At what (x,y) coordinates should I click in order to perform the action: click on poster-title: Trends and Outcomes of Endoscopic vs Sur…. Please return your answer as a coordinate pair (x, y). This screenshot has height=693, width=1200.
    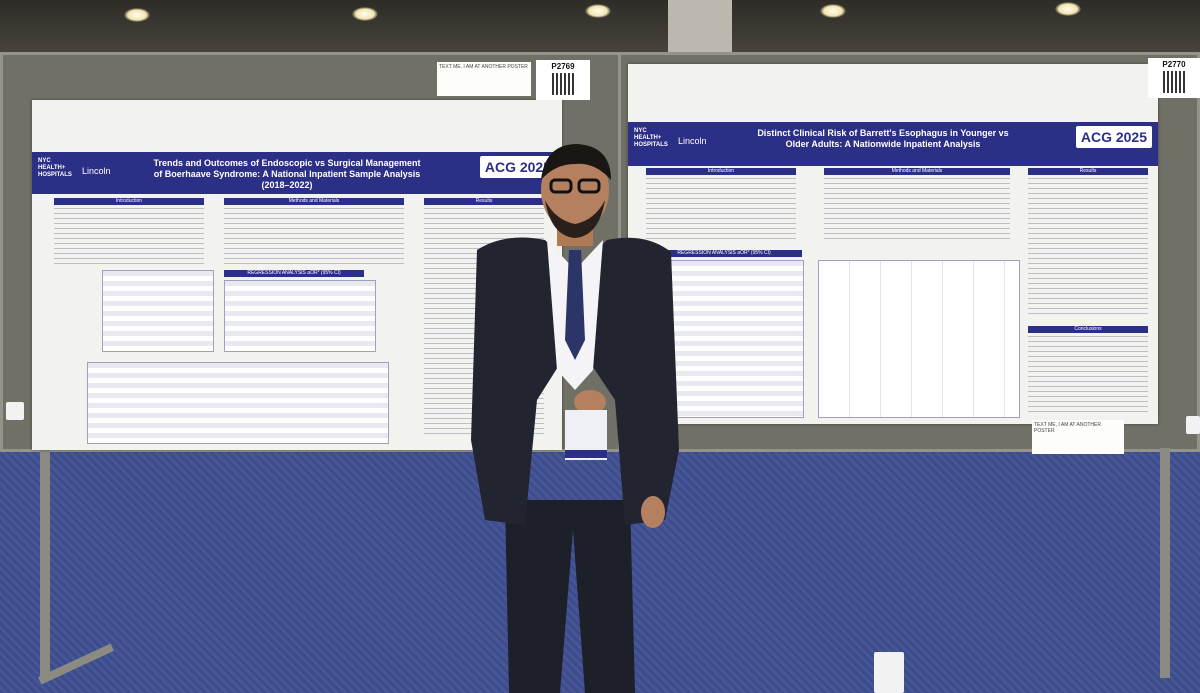
    Looking at the image, I should click on (287, 174).